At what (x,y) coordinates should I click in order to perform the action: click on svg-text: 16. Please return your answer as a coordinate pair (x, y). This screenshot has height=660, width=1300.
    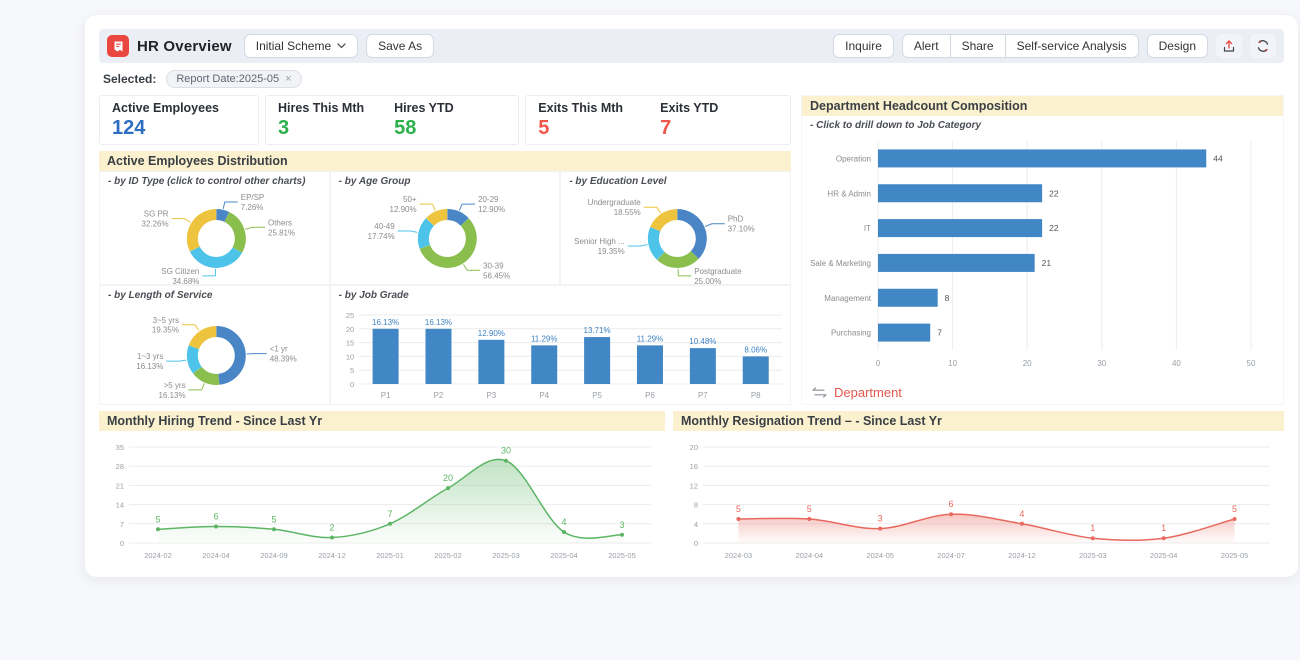
    Looking at the image, I should click on (694, 466).